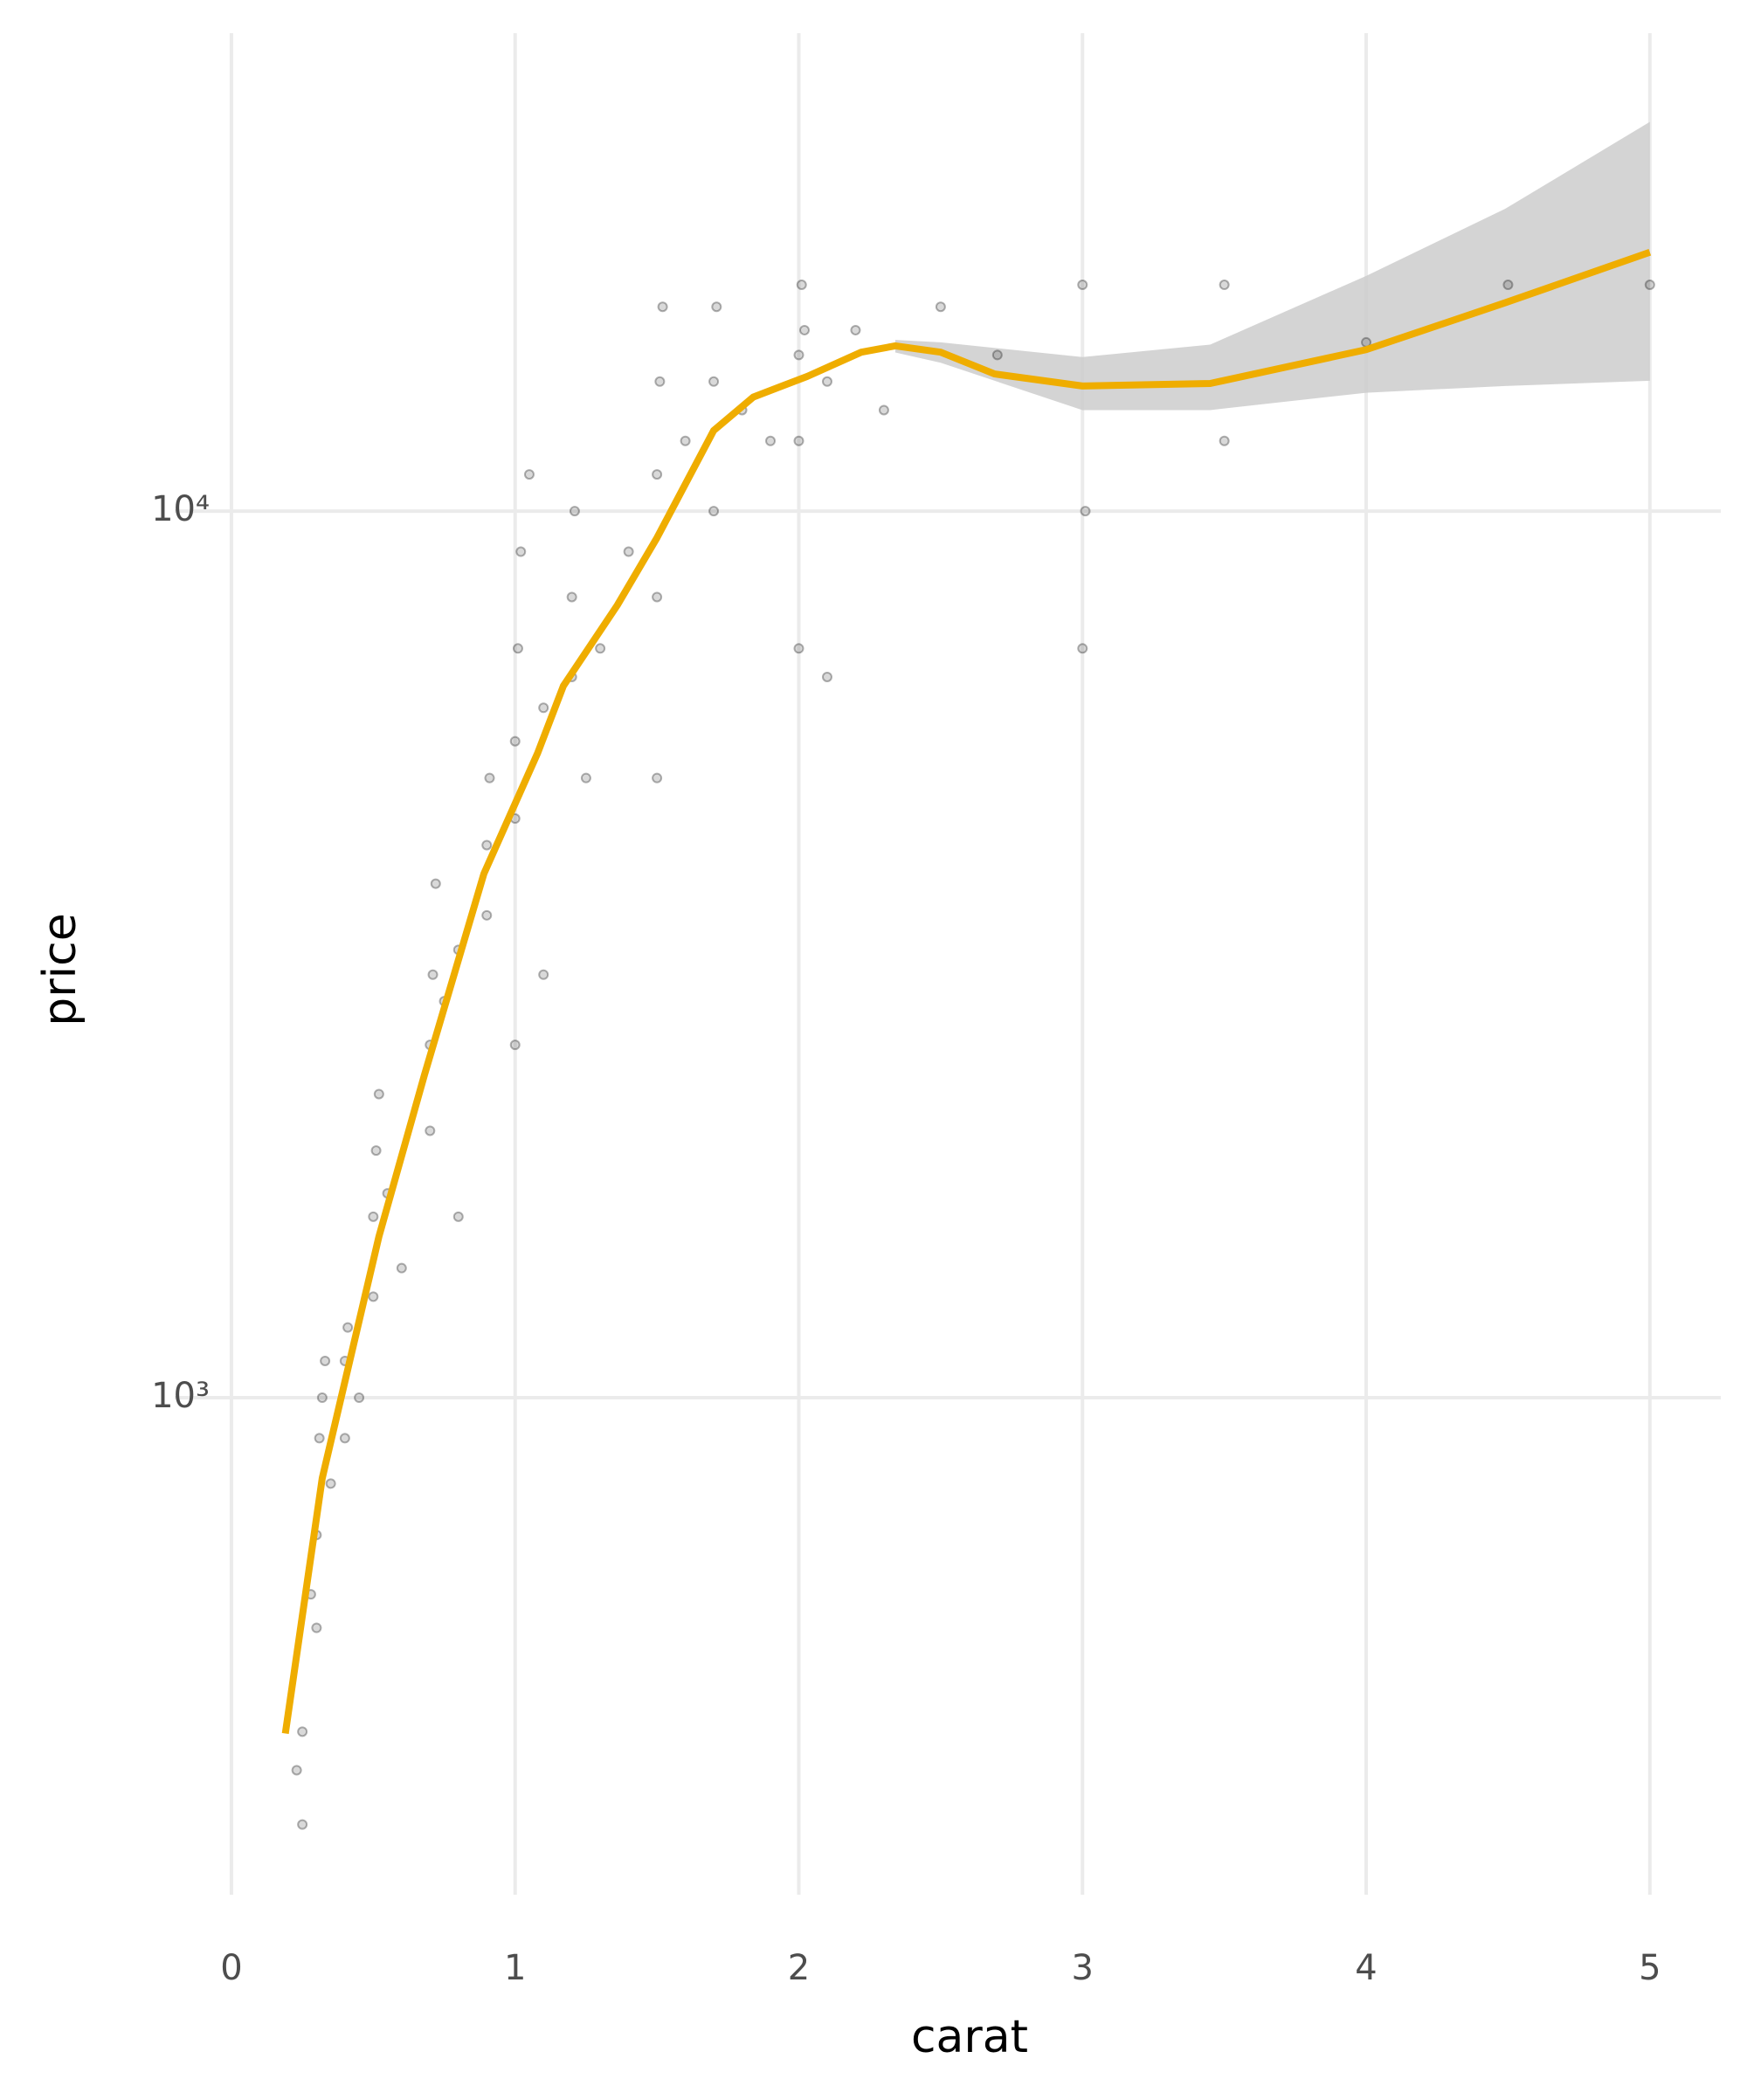  I want to click on confidence-band, so click(1272, 266).